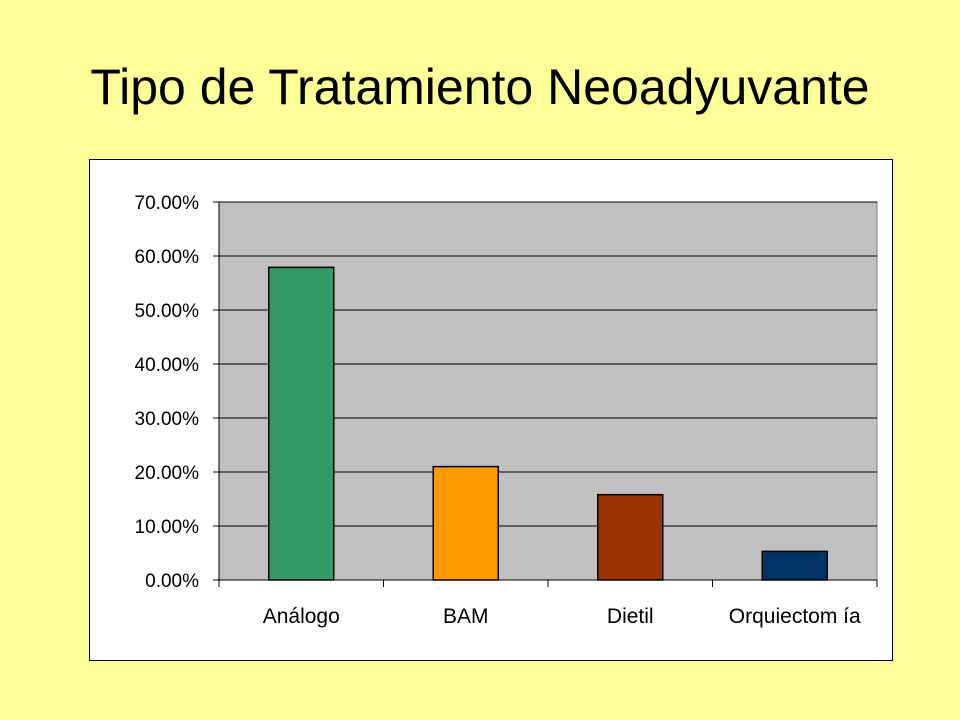  What do you see at coordinates (630, 616) in the screenshot?
I see `x-tick-label: Dietil` at bounding box center [630, 616].